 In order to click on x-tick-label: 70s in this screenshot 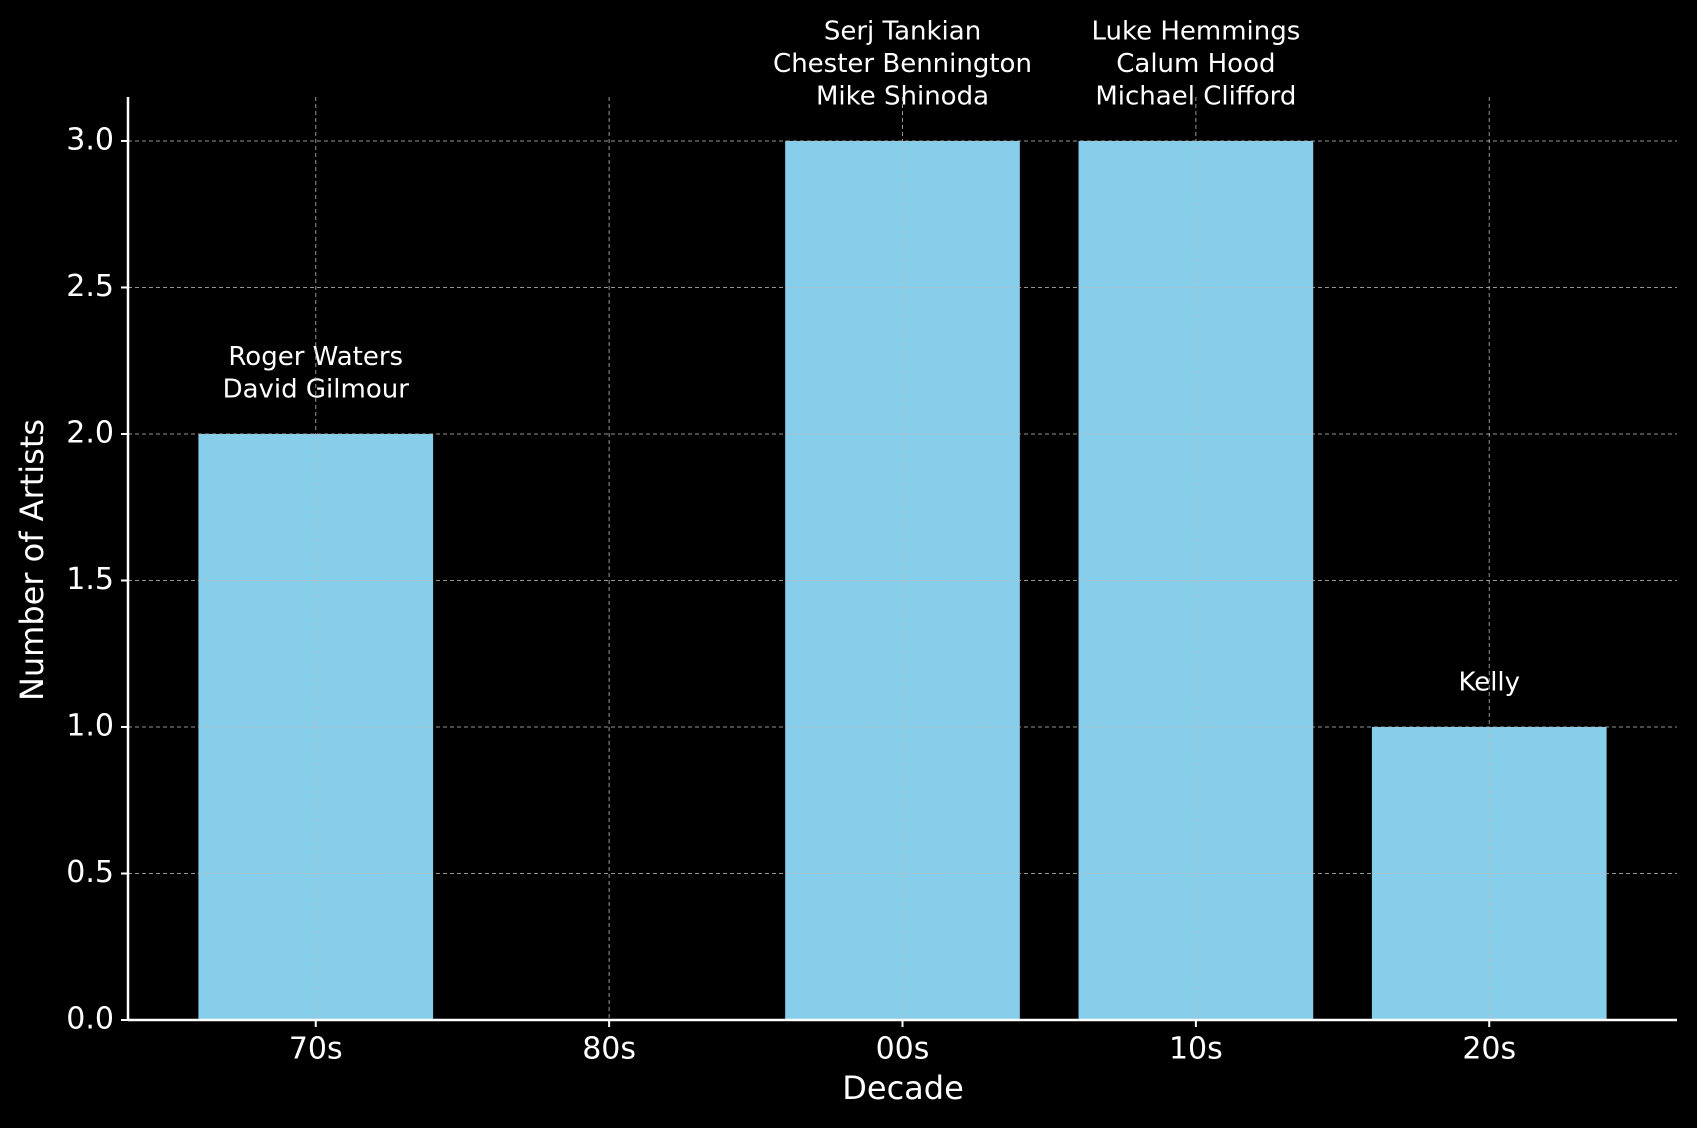, I will do `click(316, 1049)`.